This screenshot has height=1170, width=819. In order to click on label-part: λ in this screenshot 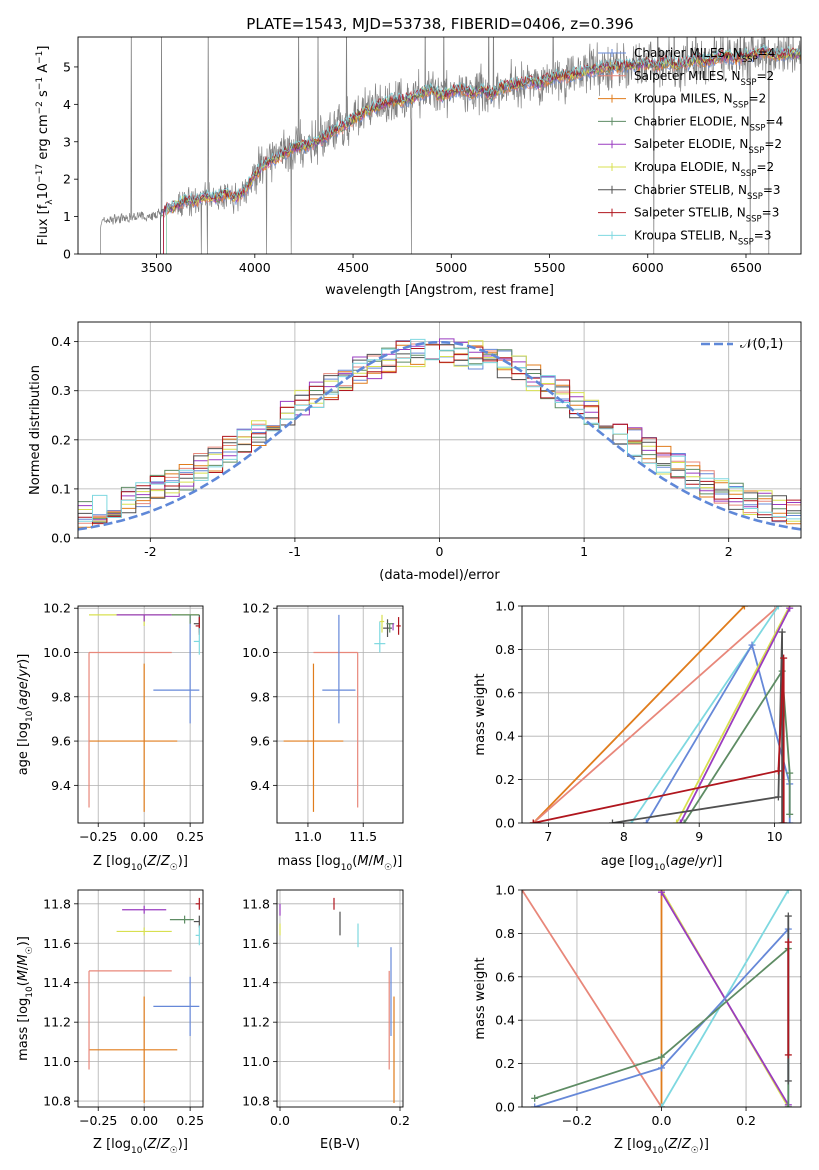, I will do `click(50, 202)`.